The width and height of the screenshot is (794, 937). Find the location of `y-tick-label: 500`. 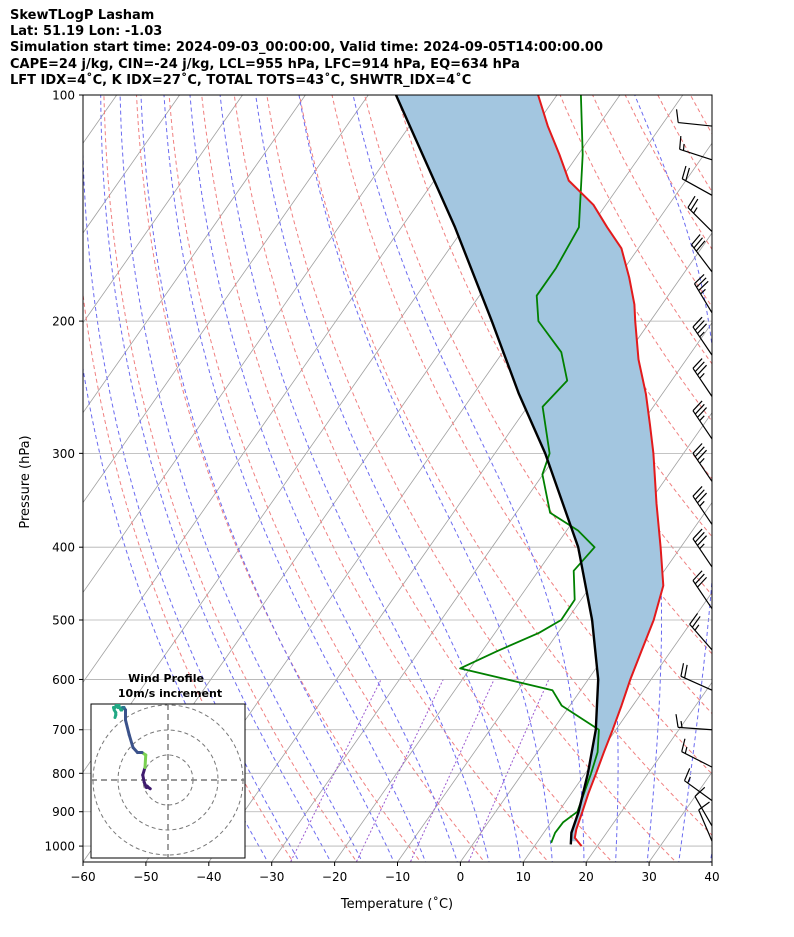

y-tick-label: 500 is located at coordinates (63, 620).